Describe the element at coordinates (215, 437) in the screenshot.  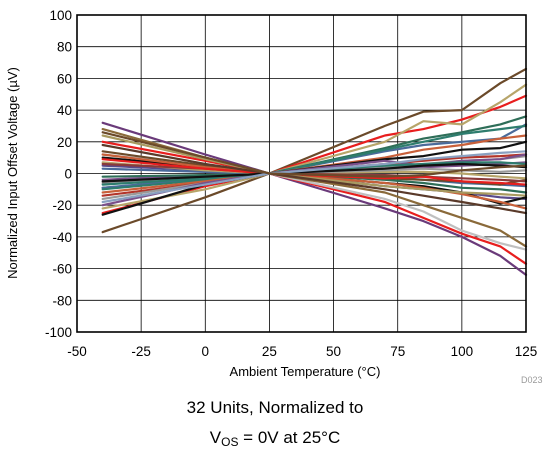
I see `caption-vos-symbol: V` at that location.